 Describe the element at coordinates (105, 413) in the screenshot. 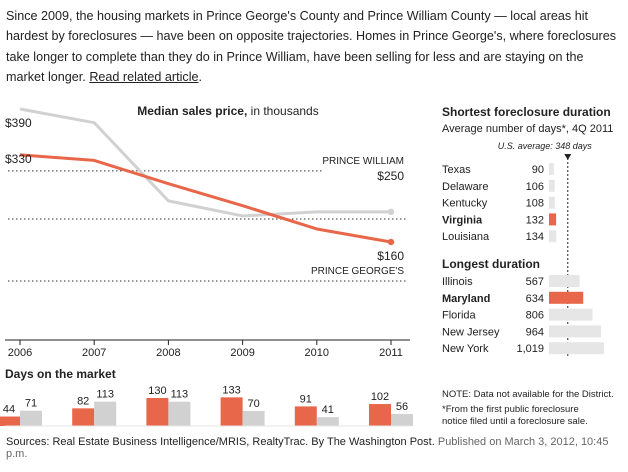

I see `days-bar-2007-prince-william` at that location.